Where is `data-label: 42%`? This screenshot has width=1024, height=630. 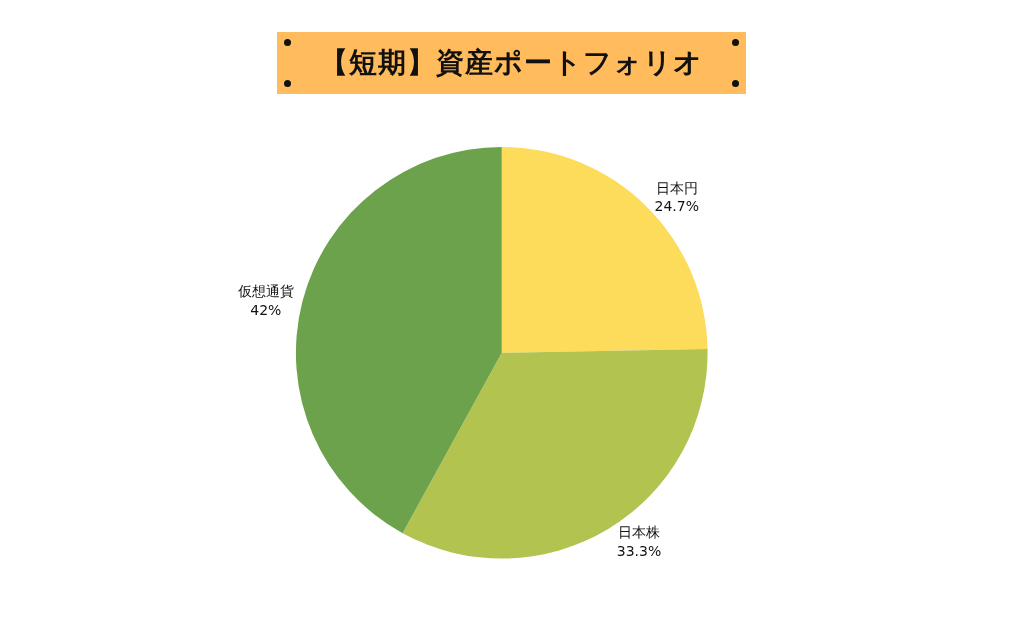
data-label: 42% is located at coordinates (266, 309).